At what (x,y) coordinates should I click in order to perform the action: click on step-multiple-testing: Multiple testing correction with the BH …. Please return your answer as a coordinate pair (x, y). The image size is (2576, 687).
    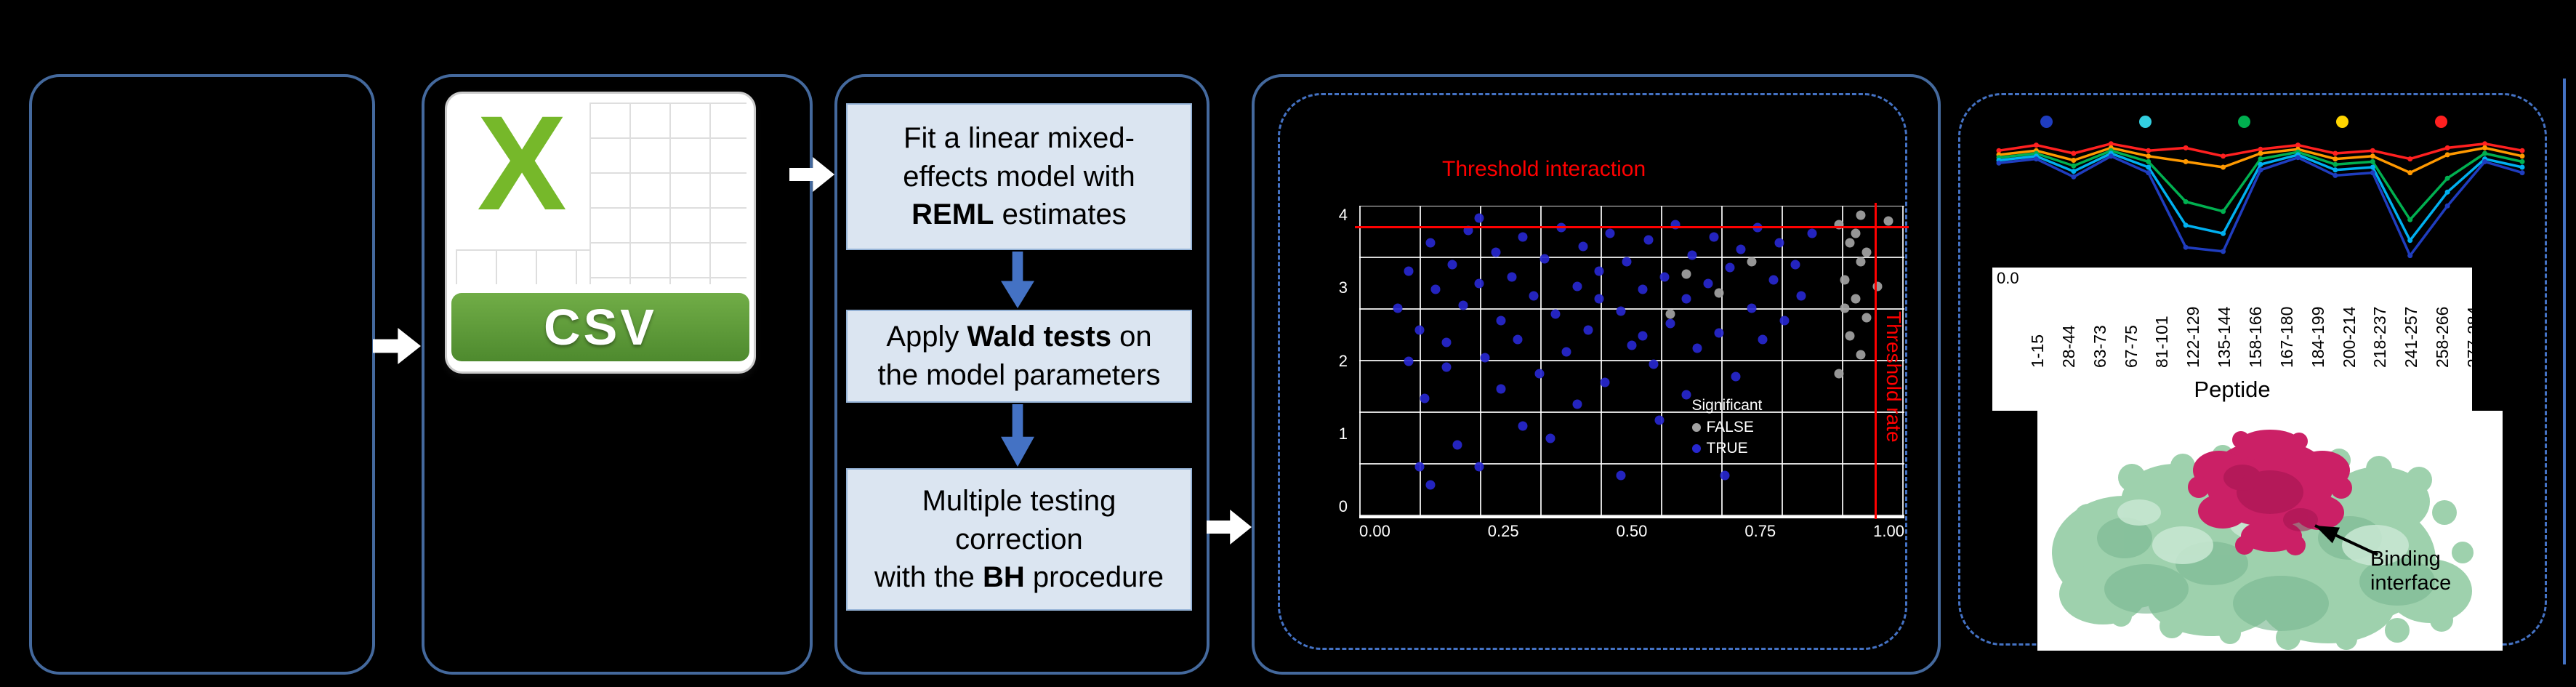
    Looking at the image, I should click on (1019, 539).